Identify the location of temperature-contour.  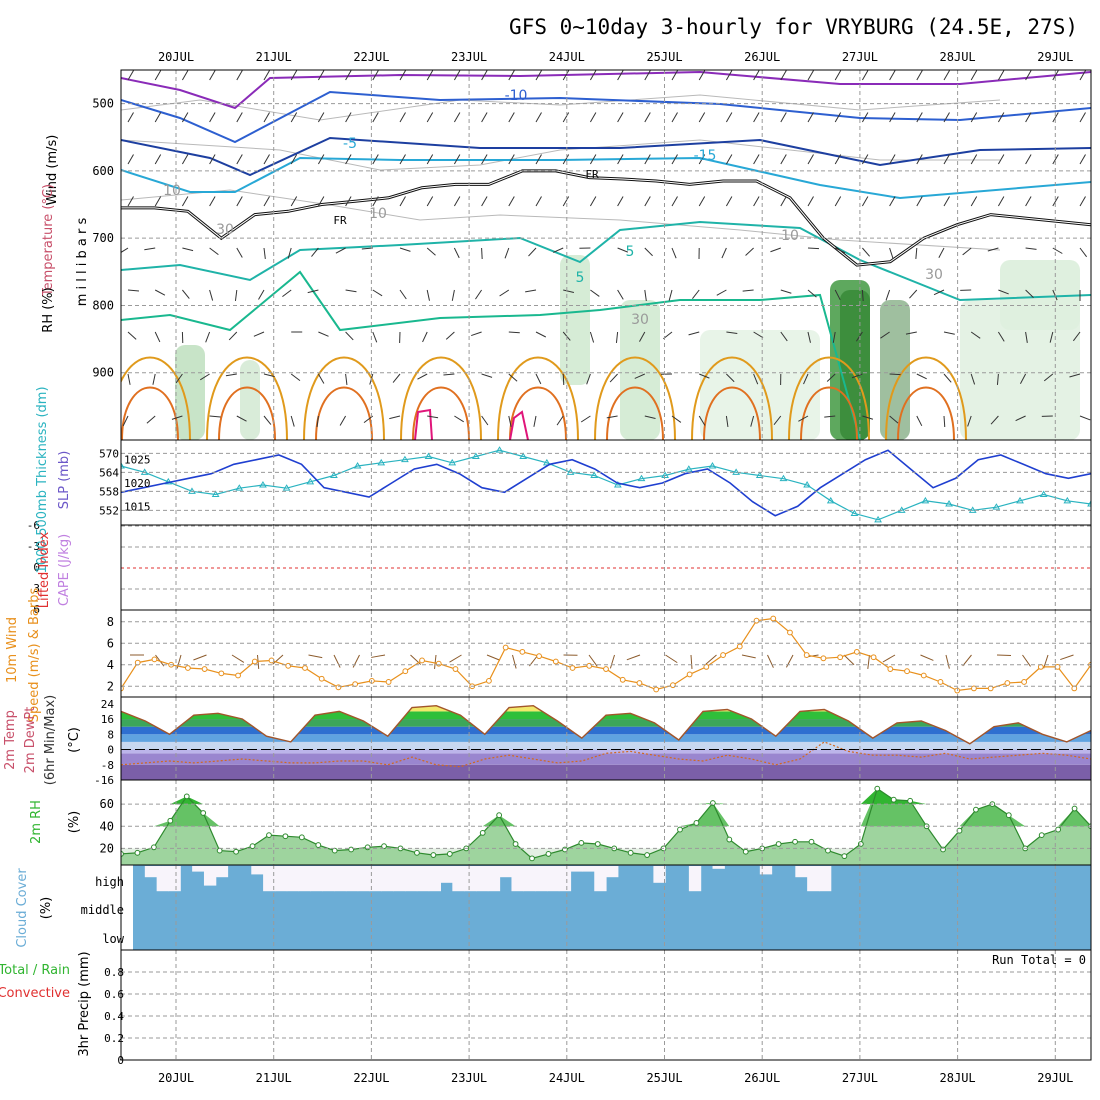
(606, 156).